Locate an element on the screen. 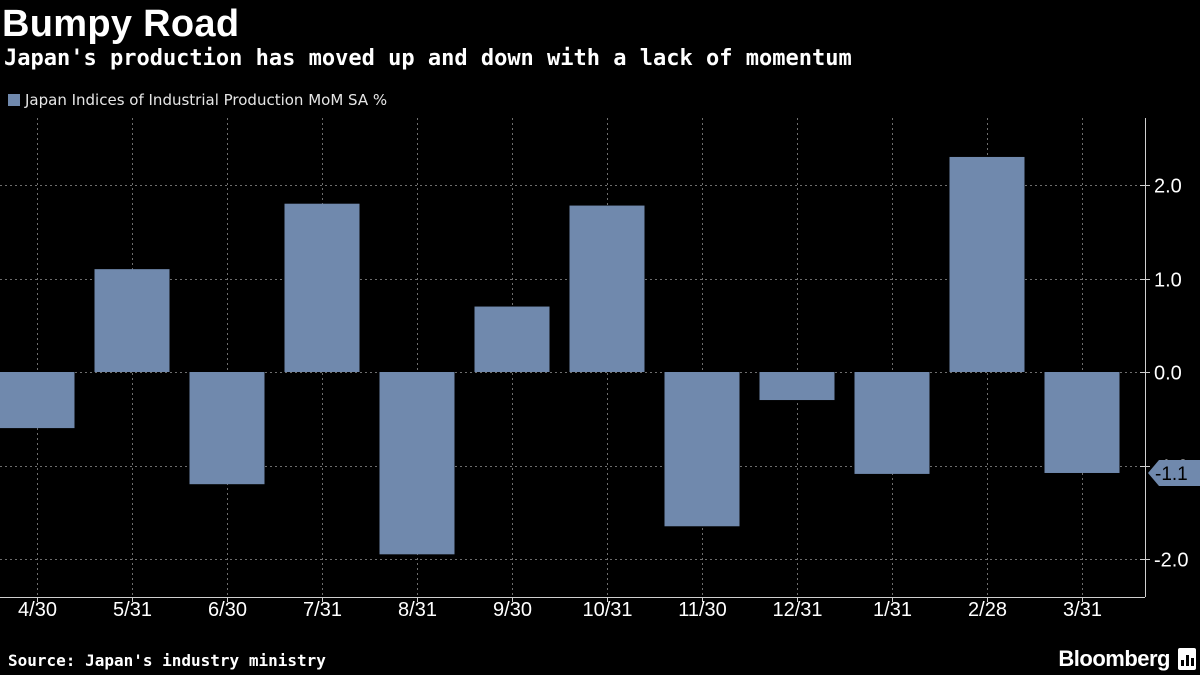  y-tick-label: -2.0 is located at coordinates (1171, 561).